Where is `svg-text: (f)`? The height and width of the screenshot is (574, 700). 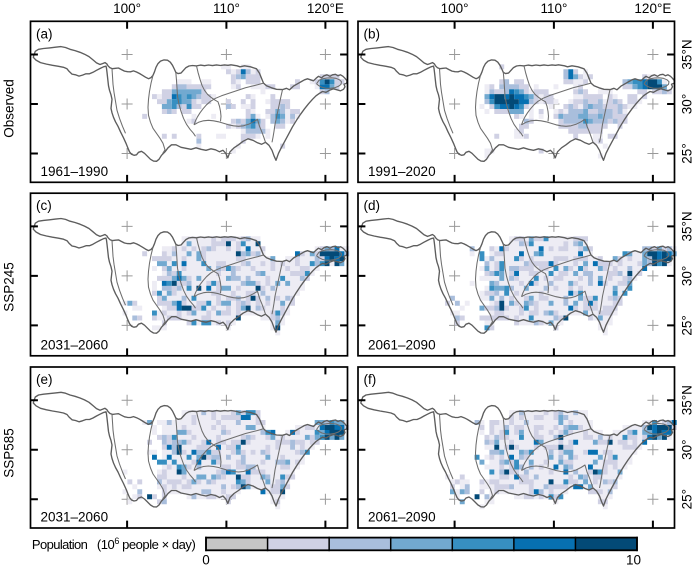
svg-text: (f) is located at coordinates (370, 379).